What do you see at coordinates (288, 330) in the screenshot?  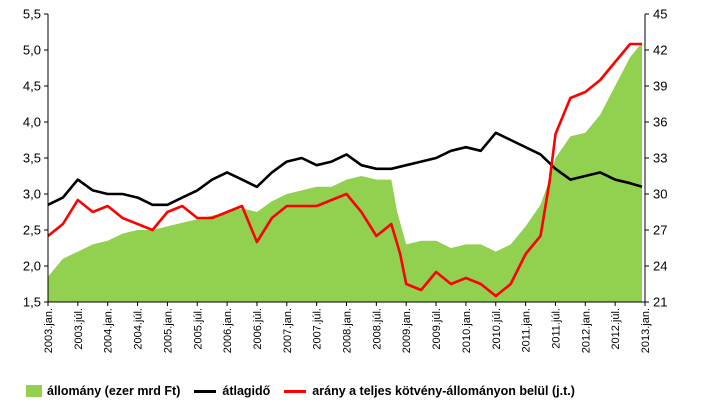 I see `x-tick-label: 2007.jan.` at bounding box center [288, 330].